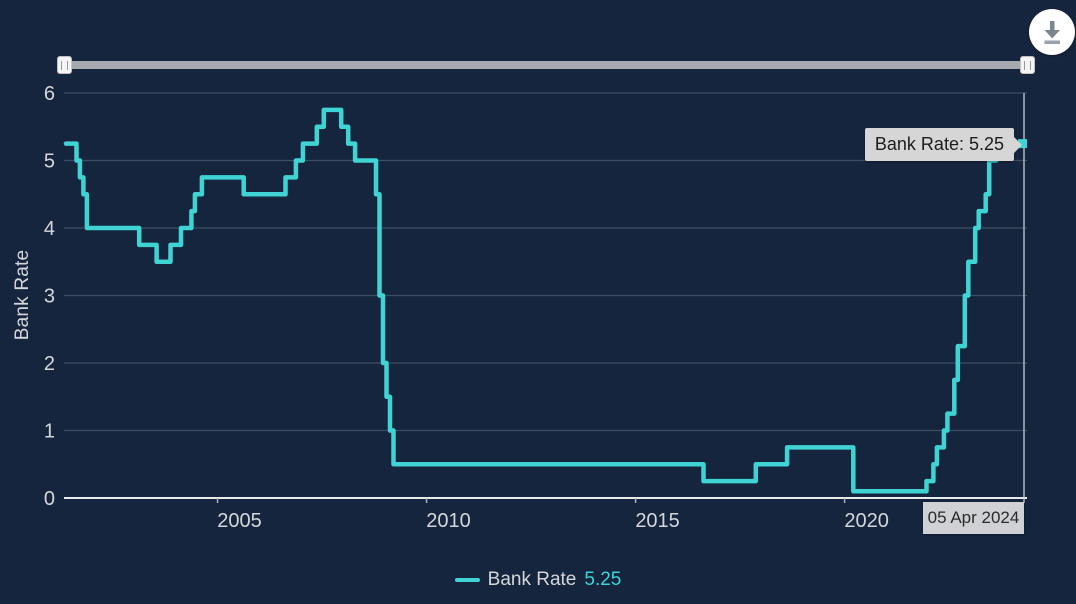 The width and height of the screenshot is (1076, 604). I want to click on tooltip: Bank Rate: 5.25, so click(943, 144).